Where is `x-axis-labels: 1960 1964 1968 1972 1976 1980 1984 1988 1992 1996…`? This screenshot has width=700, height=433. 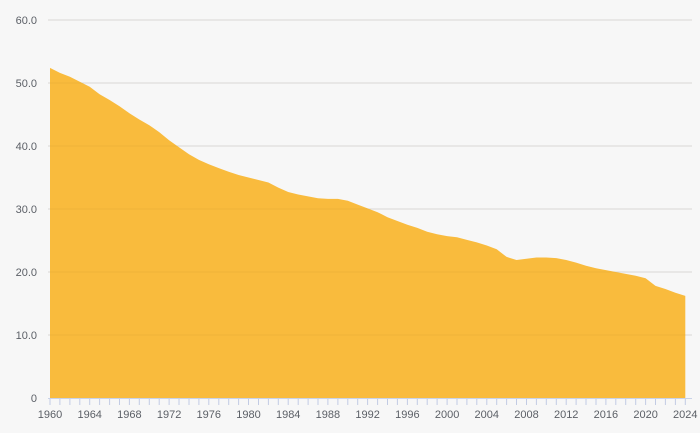
x-axis-labels: 1960 1964 1968 1972 1976 1980 1984 1988 1992 1996… is located at coordinates (368, 415).